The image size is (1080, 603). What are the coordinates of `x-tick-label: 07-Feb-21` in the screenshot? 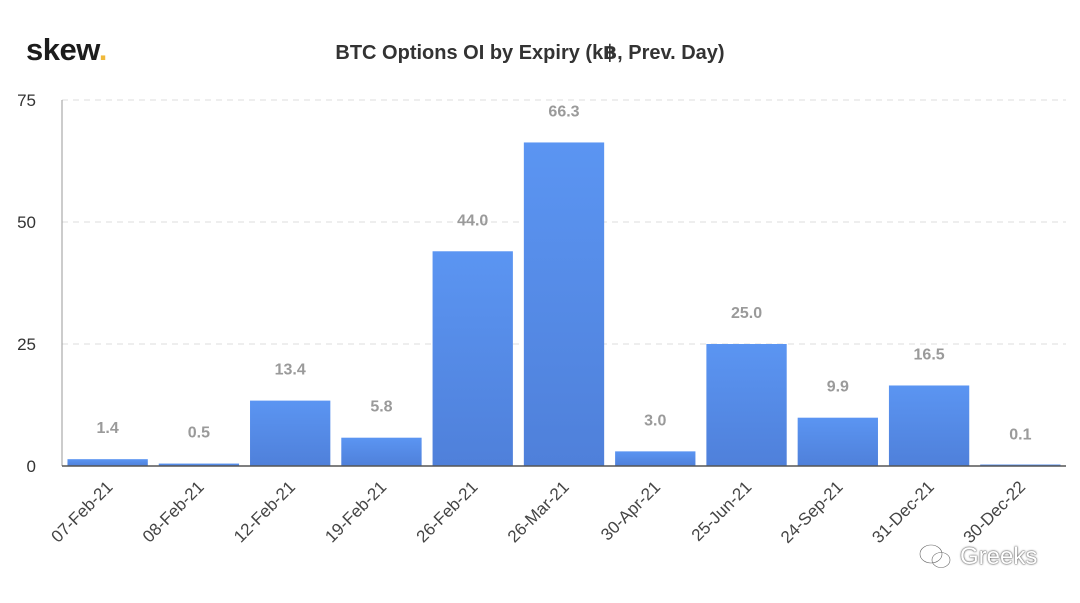 It's located at (82, 511).